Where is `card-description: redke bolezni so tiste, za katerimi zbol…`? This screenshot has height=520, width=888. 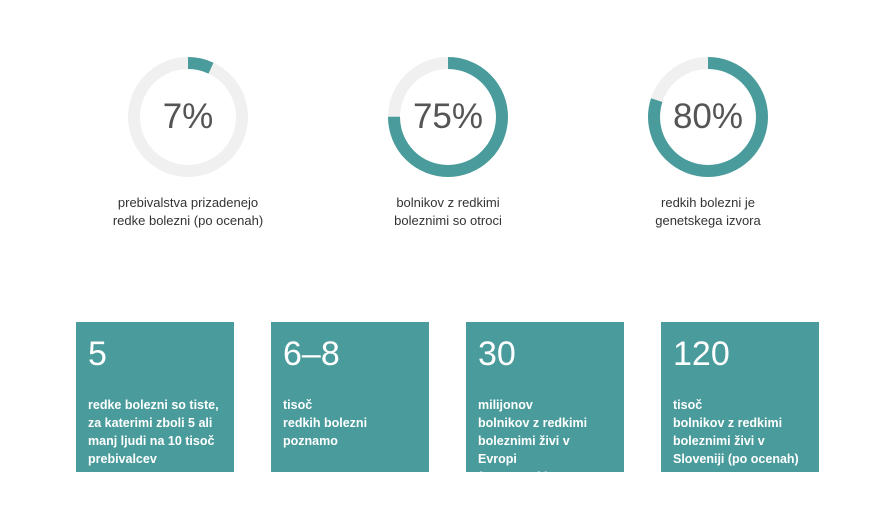
card-description: redke bolezni so tiste, za katerimi zbol… is located at coordinates (153, 432).